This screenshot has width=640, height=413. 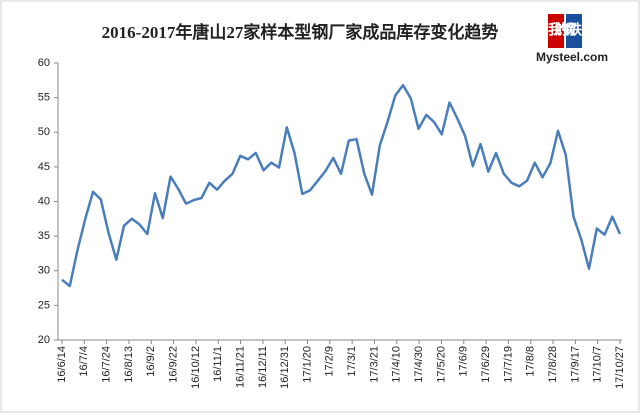 I want to click on x-tick-label: 17/6/9, so click(x=464, y=361).